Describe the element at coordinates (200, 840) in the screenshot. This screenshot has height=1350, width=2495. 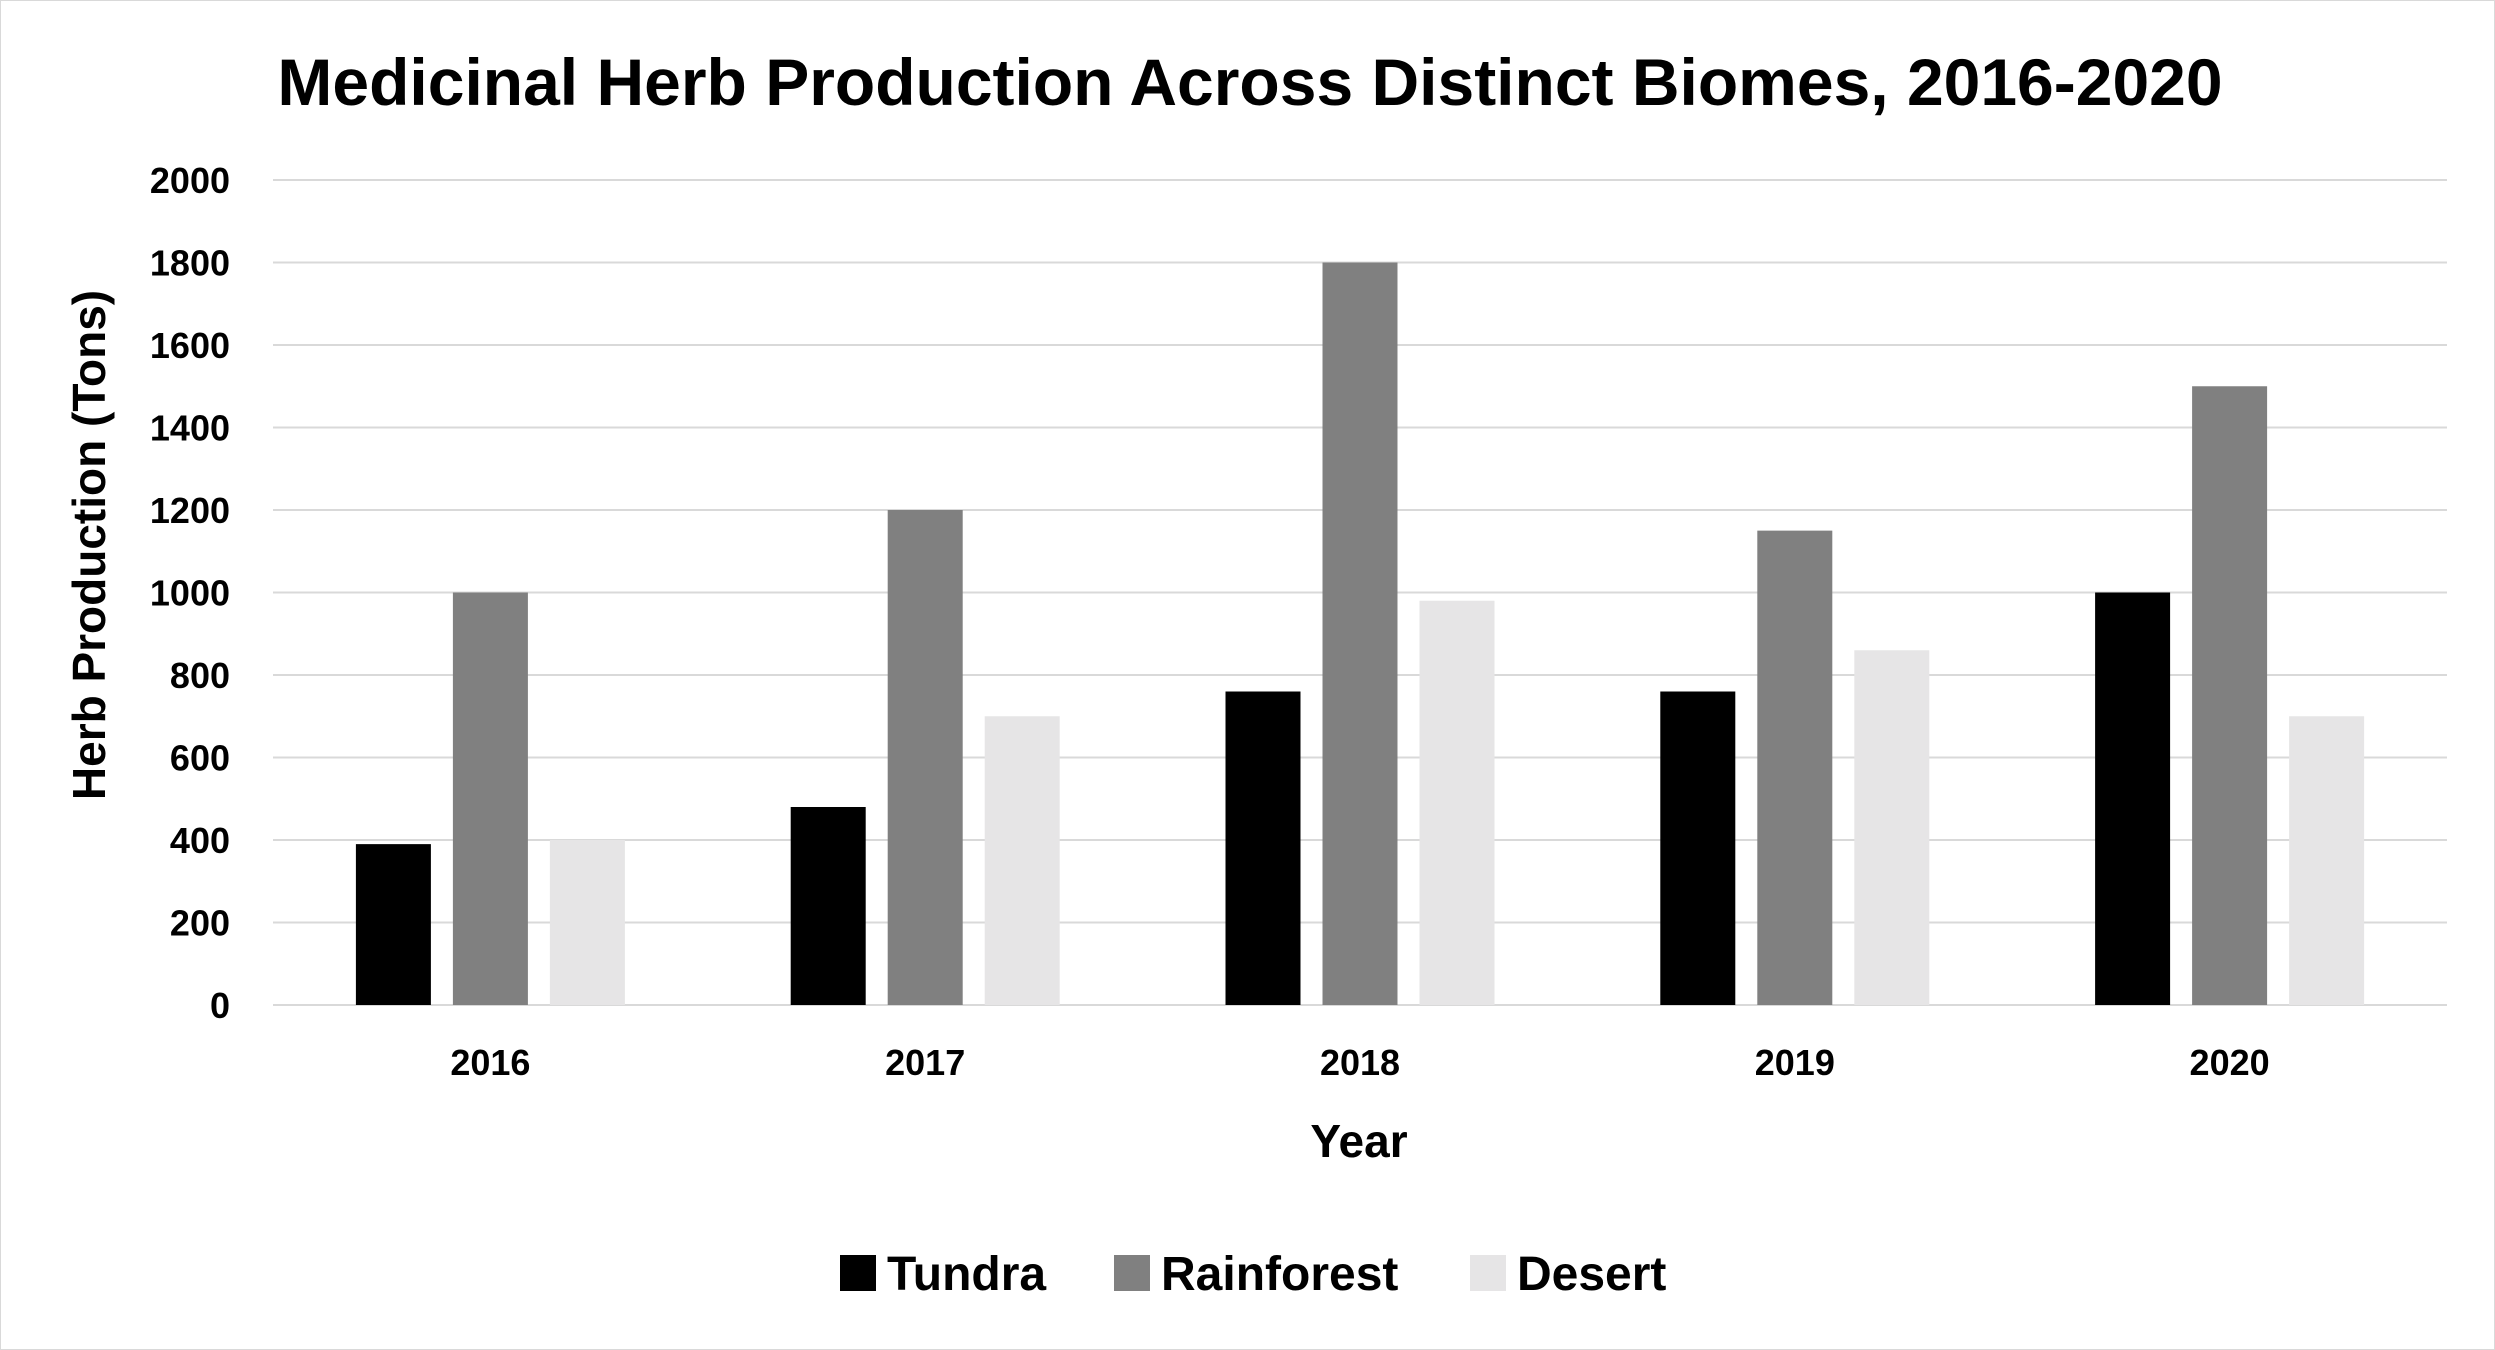
I see `y-tick-label: 400` at that location.